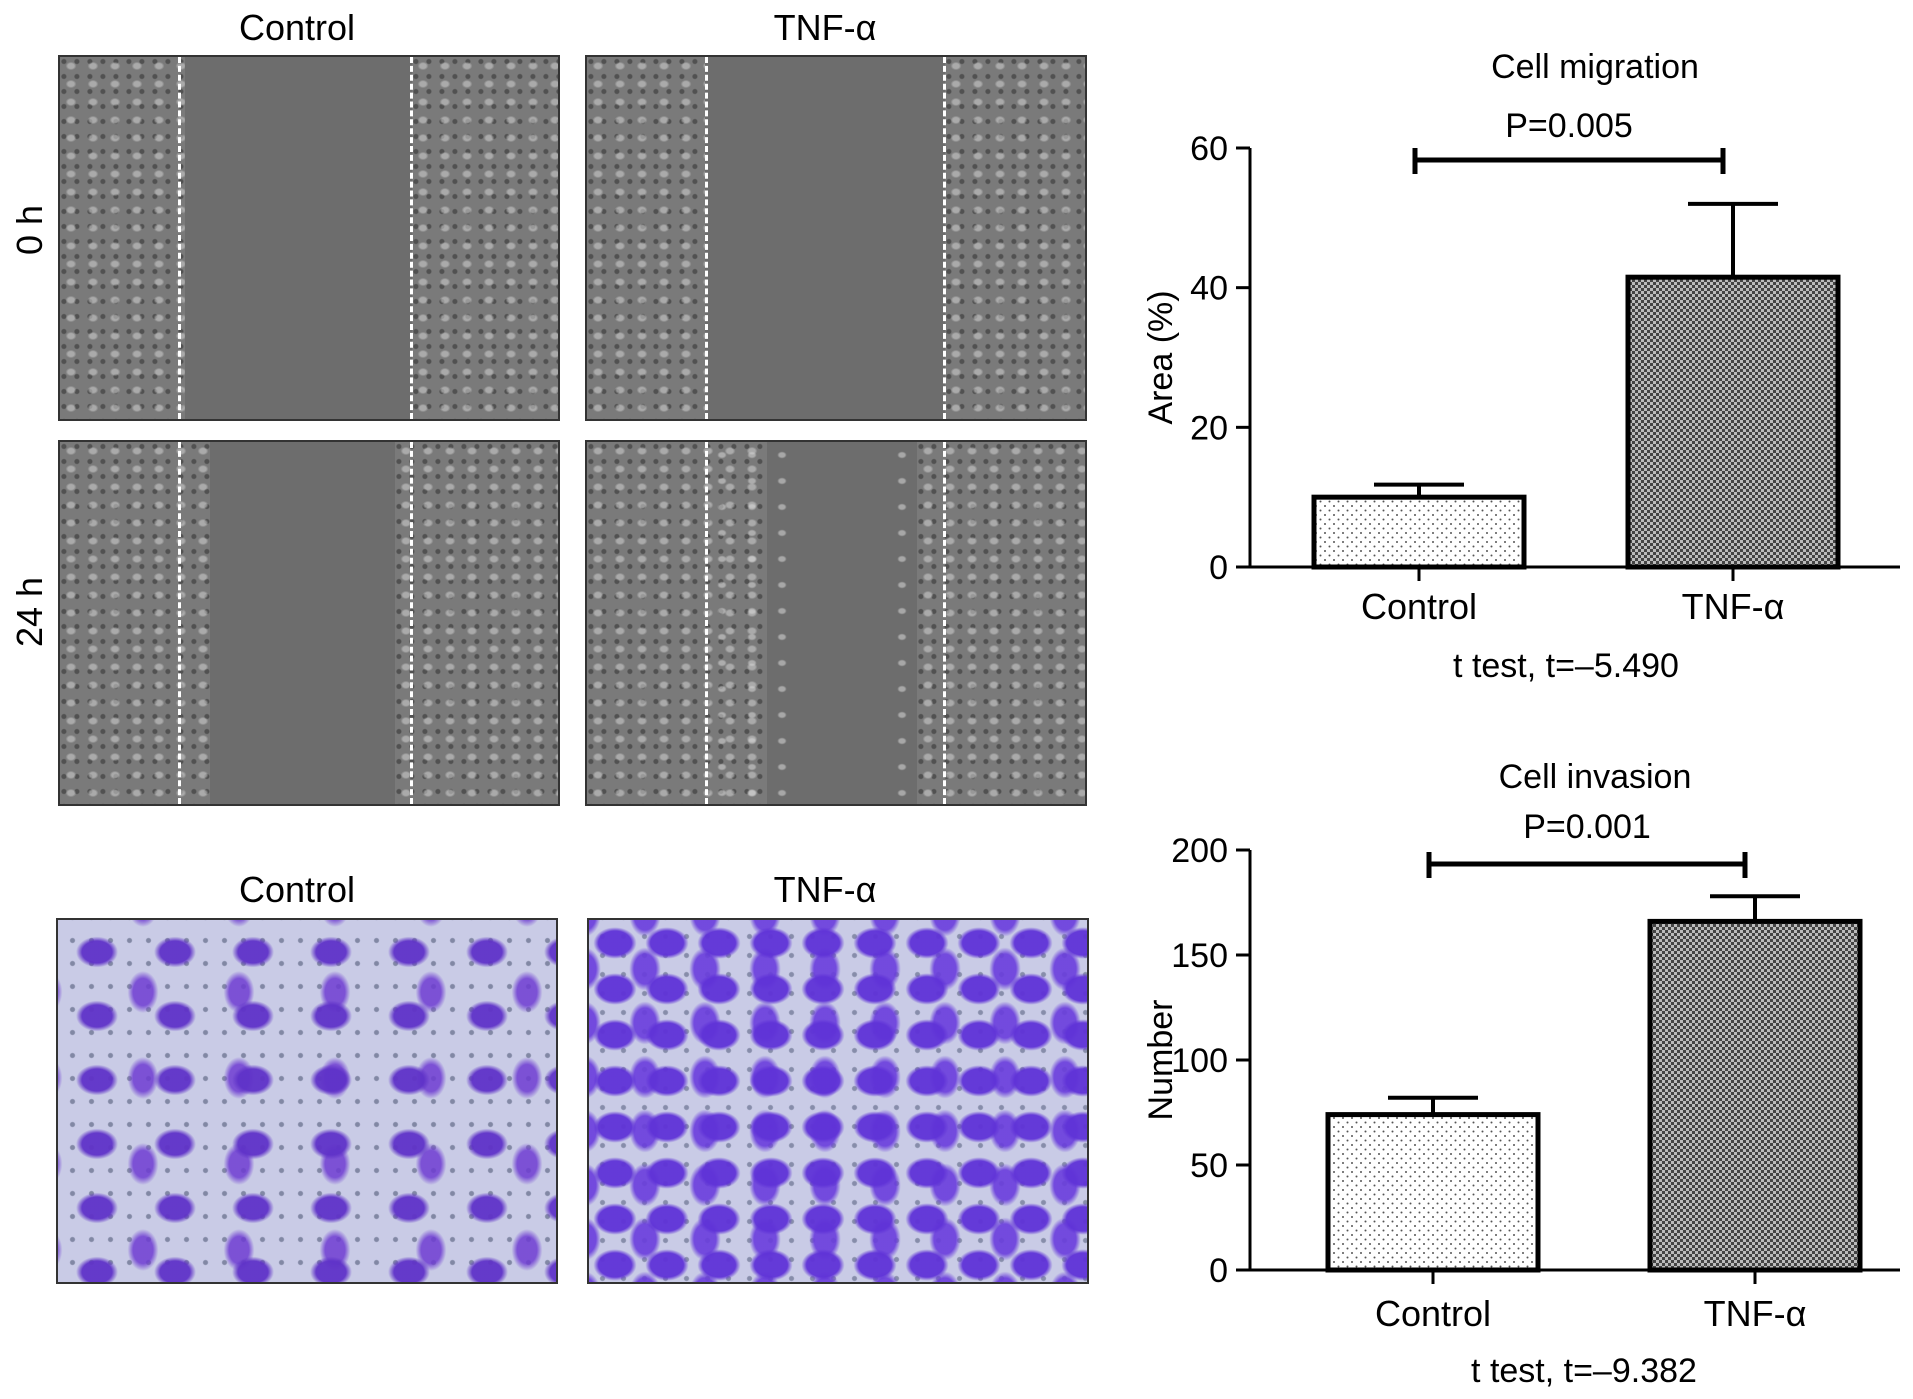 This screenshot has height=1399, width=1913. I want to click on row-label-0h: 0 h, so click(29, 230).